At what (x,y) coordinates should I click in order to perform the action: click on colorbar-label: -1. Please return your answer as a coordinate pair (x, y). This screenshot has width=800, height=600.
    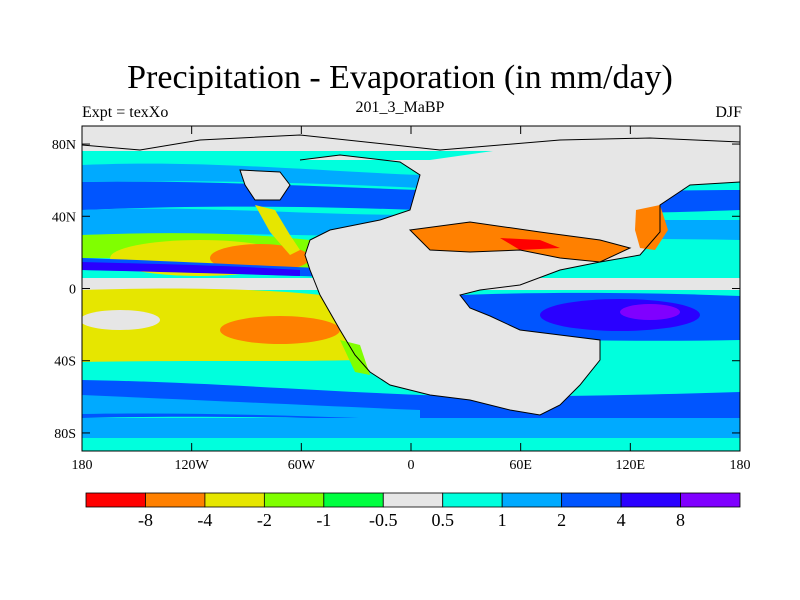
    Looking at the image, I should click on (323, 520).